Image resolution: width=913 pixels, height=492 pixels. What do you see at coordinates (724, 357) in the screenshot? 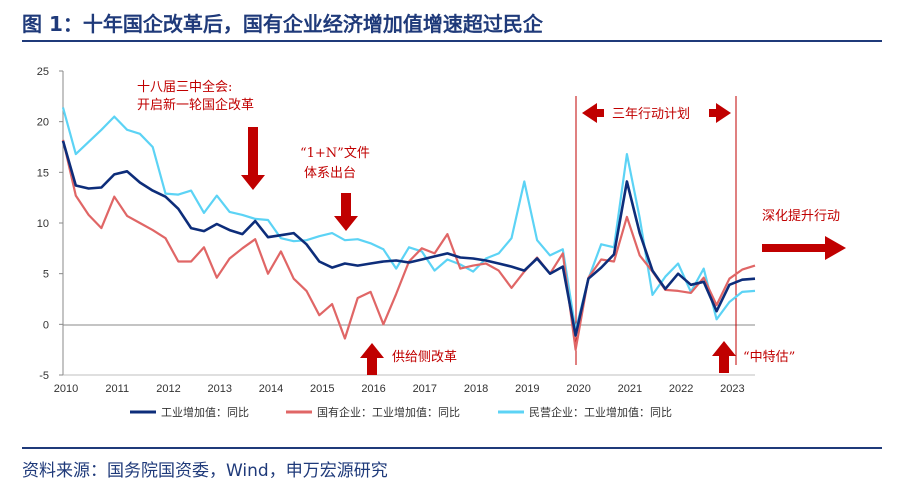
I see `arrow-up-valuation-icon` at bounding box center [724, 357].